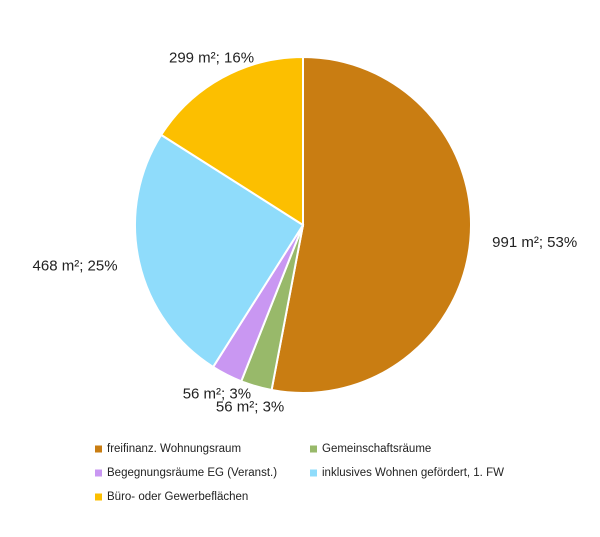 Image resolution: width=600 pixels, height=537 pixels. Describe the element at coordinates (192, 473) in the screenshot. I see `legend-label: Begegnungsräume EG (Veranst.)` at that location.